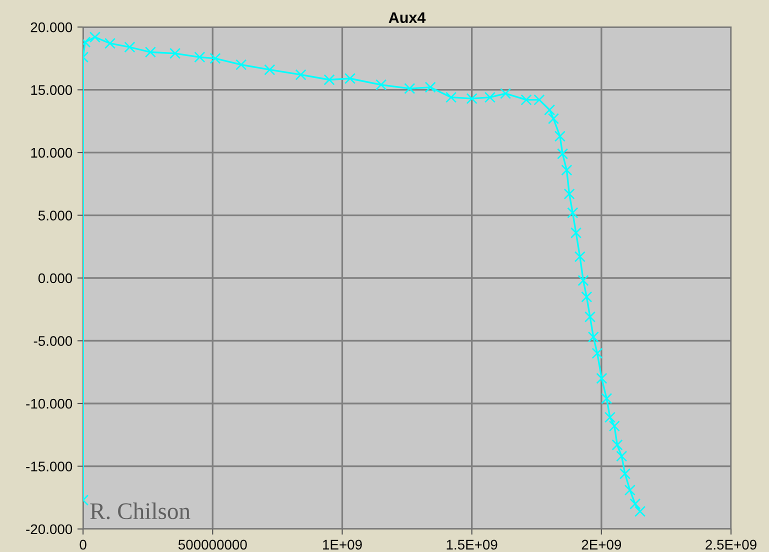  I want to click on y-tick-label: 20.000, so click(51, 27).